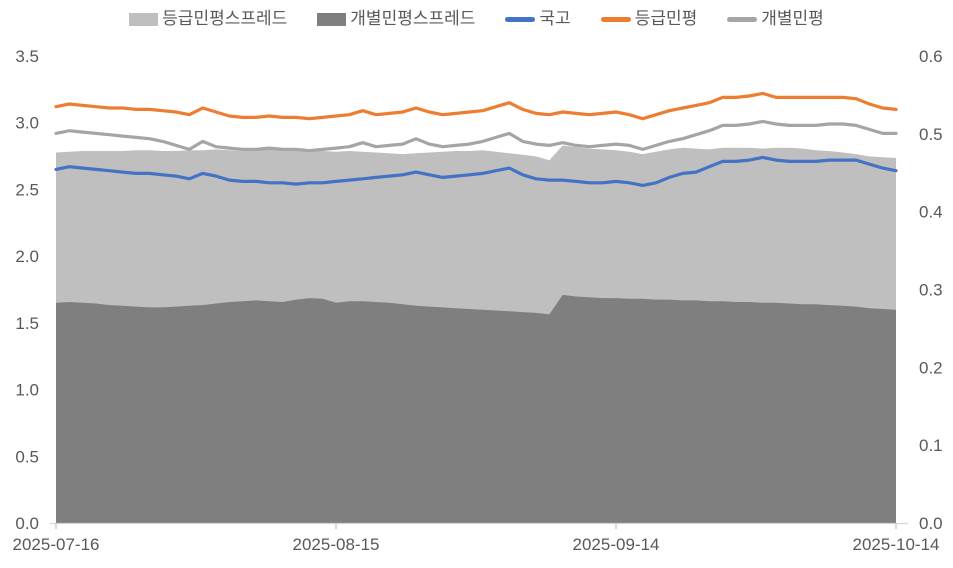 The height and width of the screenshot is (568, 953). Describe the element at coordinates (931, 290) in the screenshot. I see `right-axis-label: 0.3` at that location.